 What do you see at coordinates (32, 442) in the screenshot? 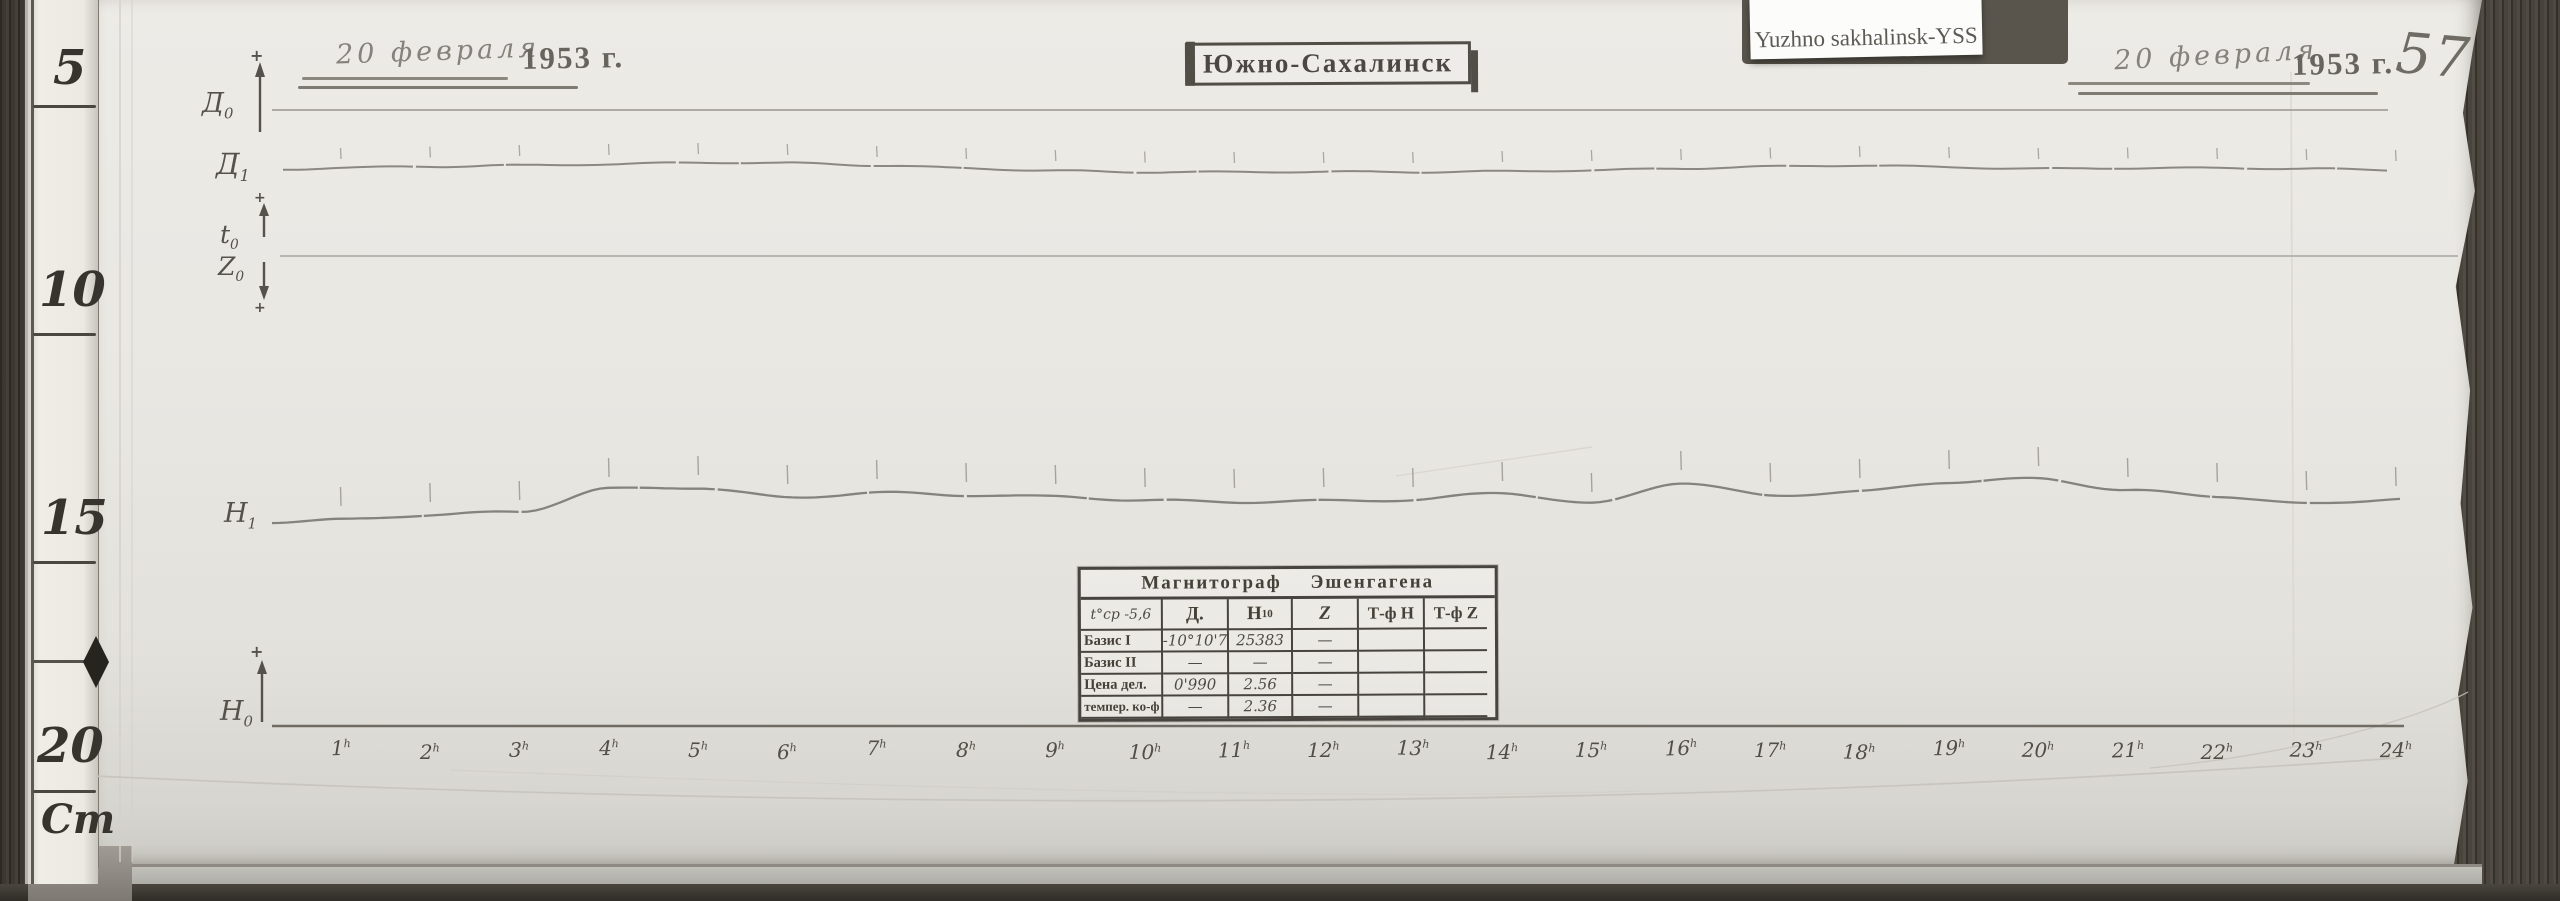
I see `ruler-edge-line` at bounding box center [32, 442].